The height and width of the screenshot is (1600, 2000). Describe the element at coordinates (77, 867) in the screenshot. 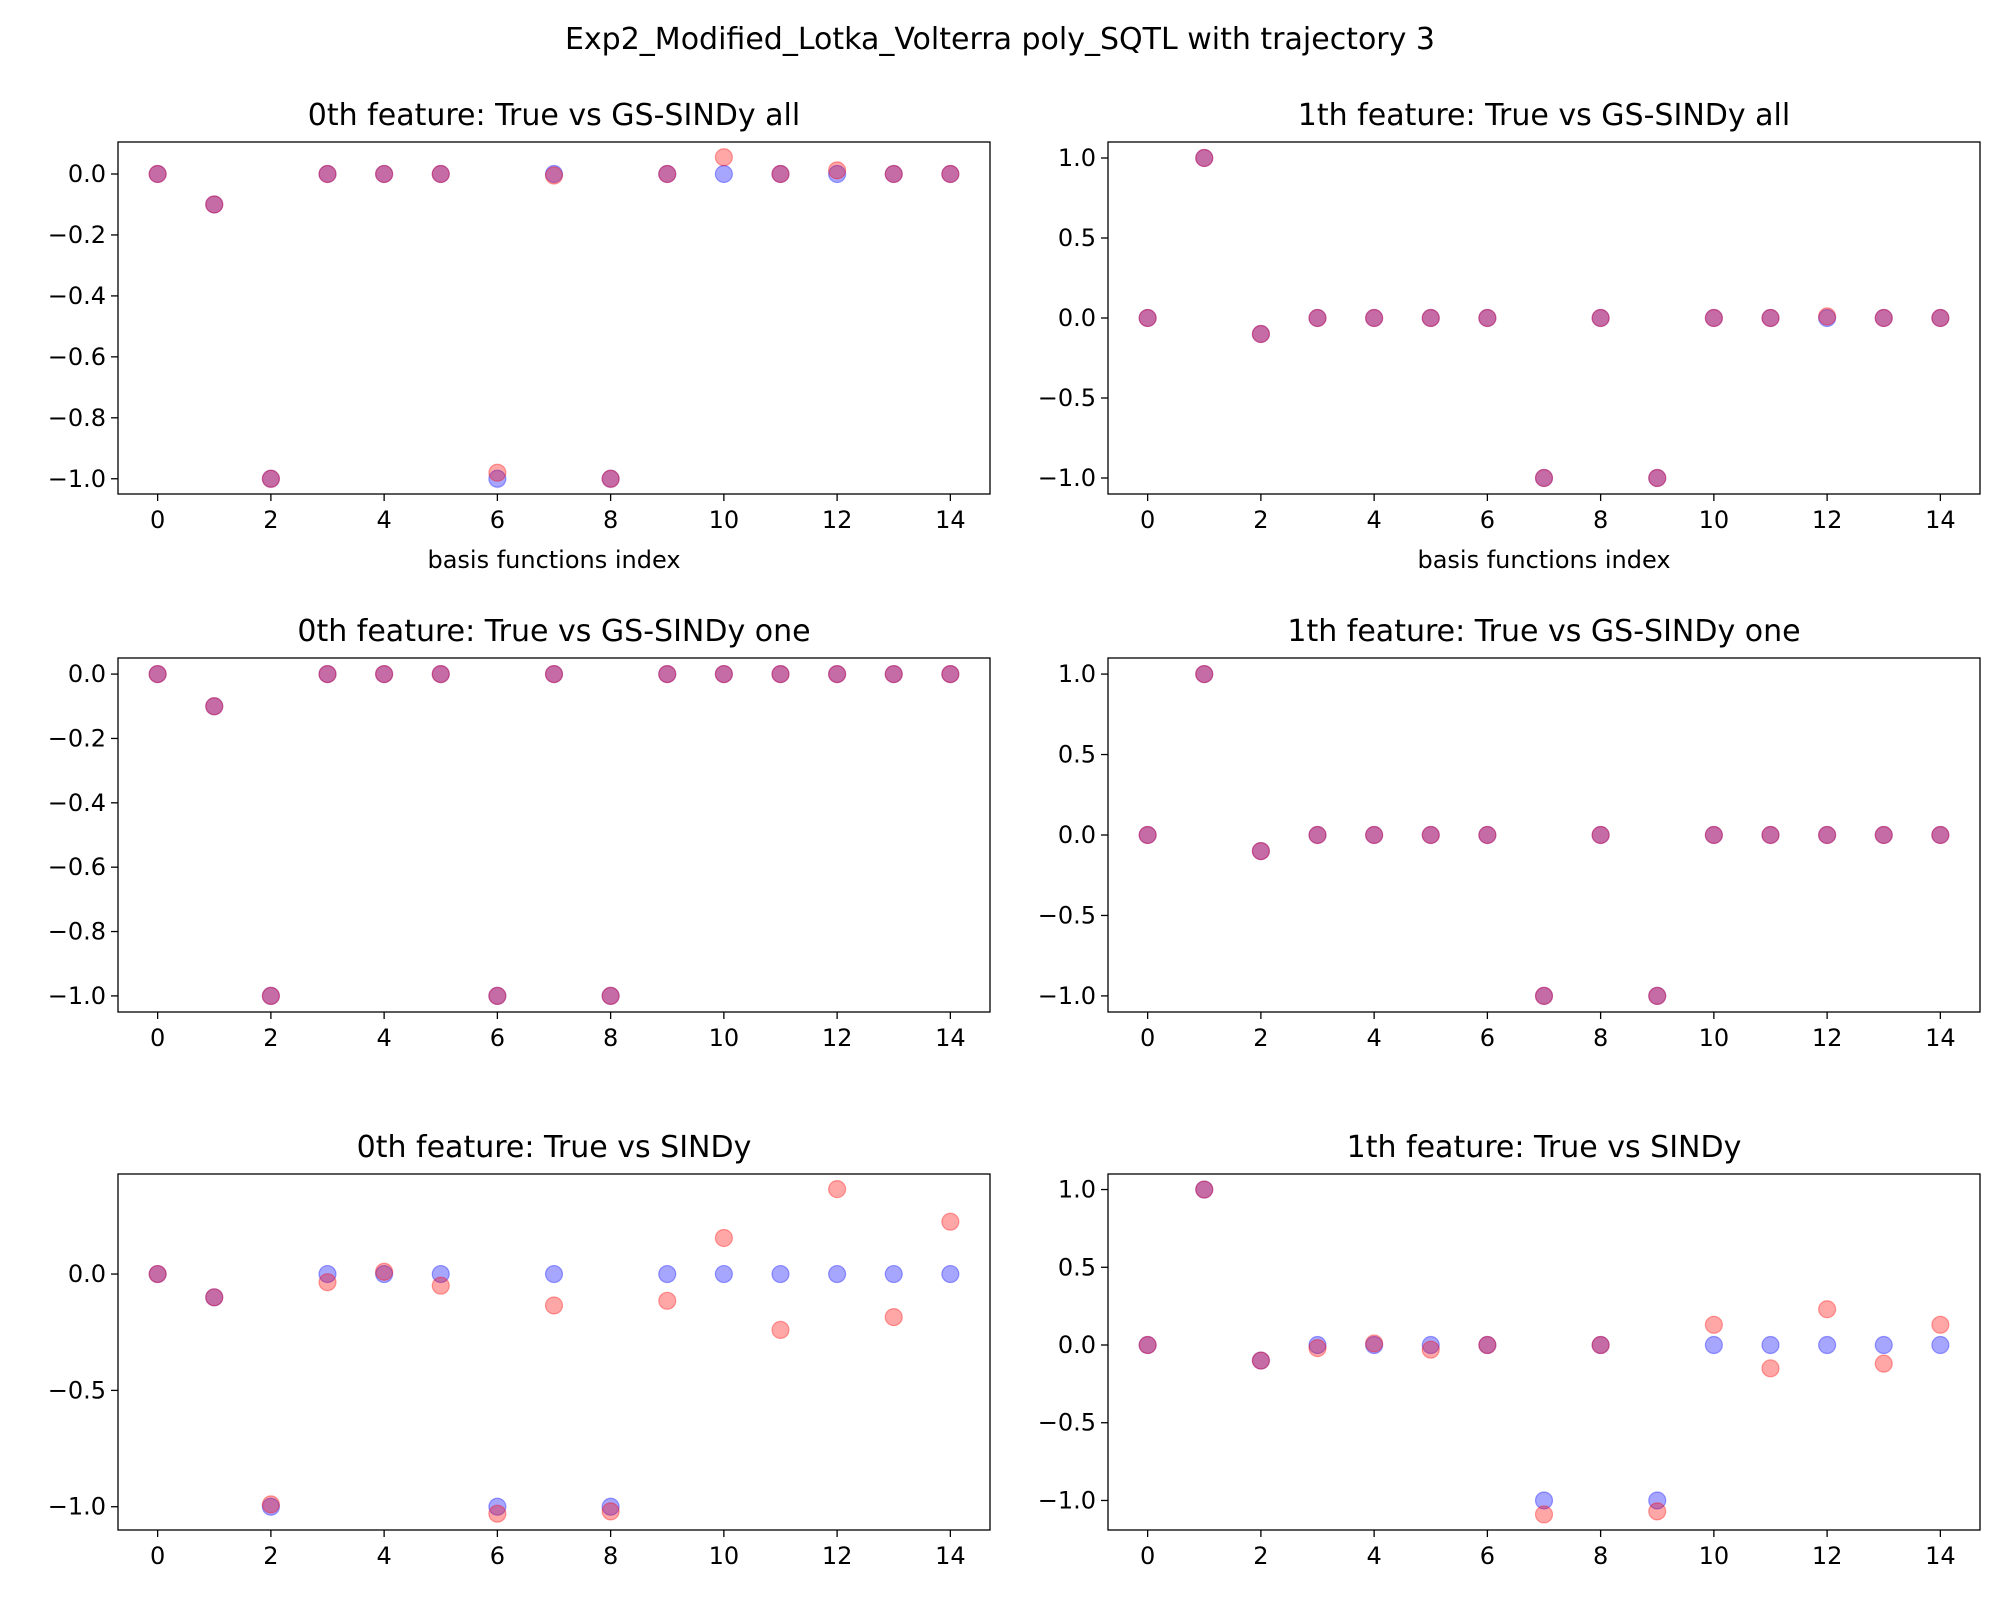

I see `y-tick-label: −0.6` at that location.